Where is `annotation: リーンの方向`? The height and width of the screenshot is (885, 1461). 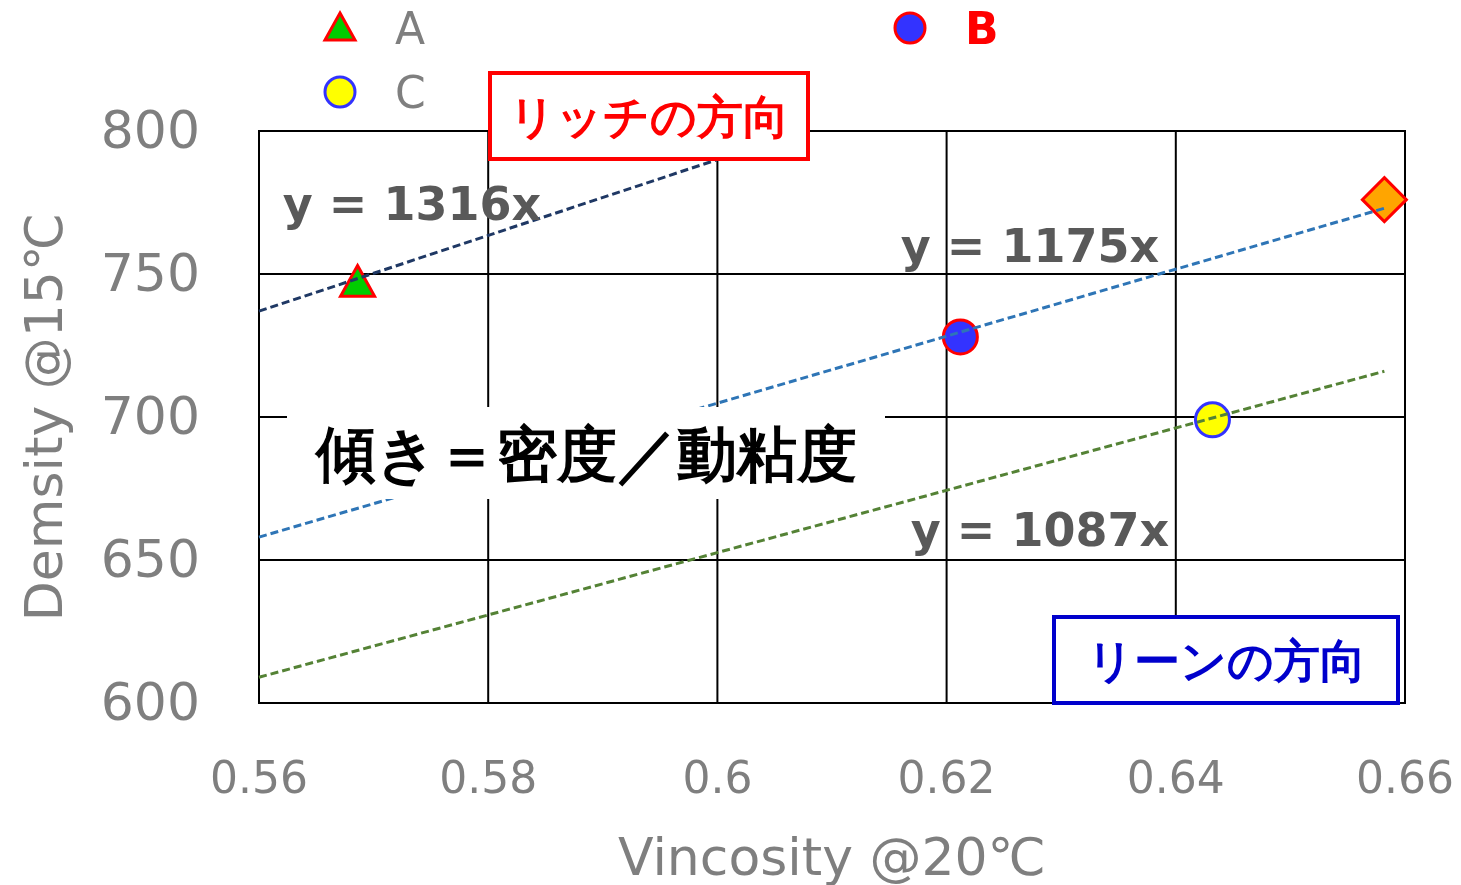 annotation: リーンの方向 is located at coordinates (1226, 660).